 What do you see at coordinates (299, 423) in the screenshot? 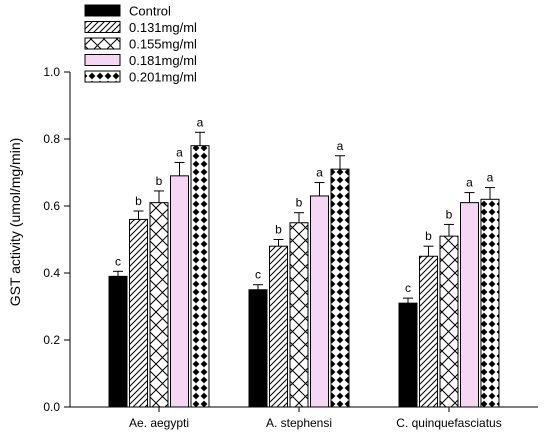
I see `x-tick-label: A. stephensi` at bounding box center [299, 423].